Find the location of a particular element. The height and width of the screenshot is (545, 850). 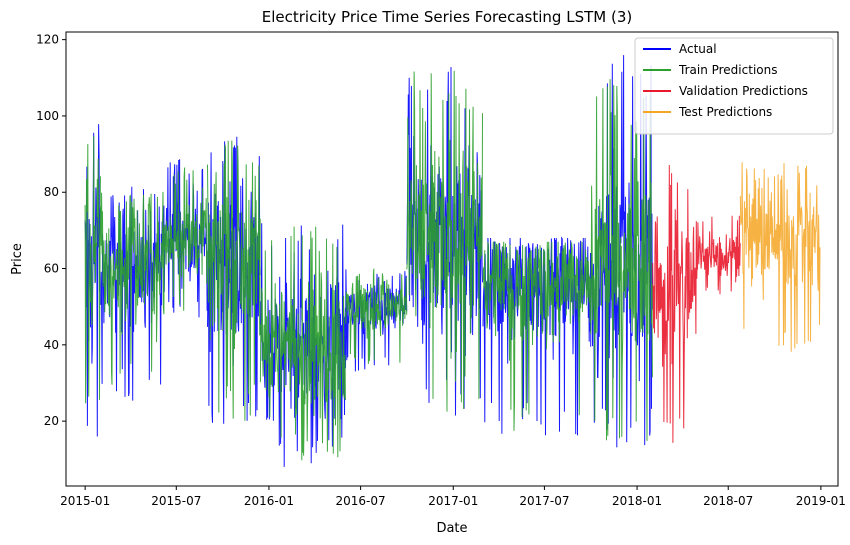

x-tick-label: 2018-07 is located at coordinates (728, 501).